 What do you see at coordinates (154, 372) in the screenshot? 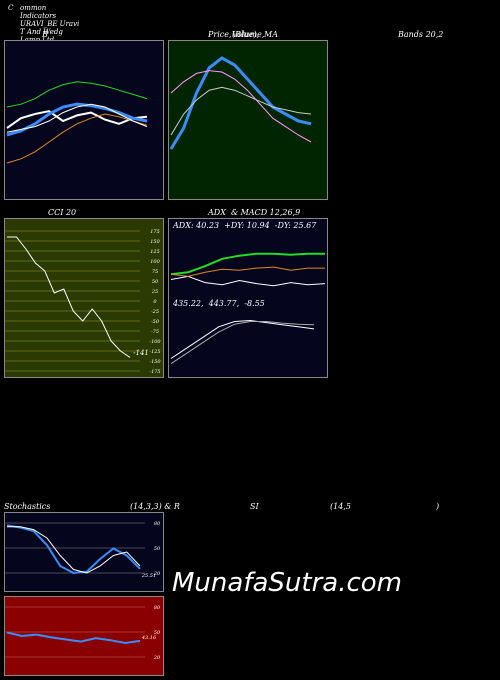
I see `cci-tick-label: -175` at bounding box center [154, 372].